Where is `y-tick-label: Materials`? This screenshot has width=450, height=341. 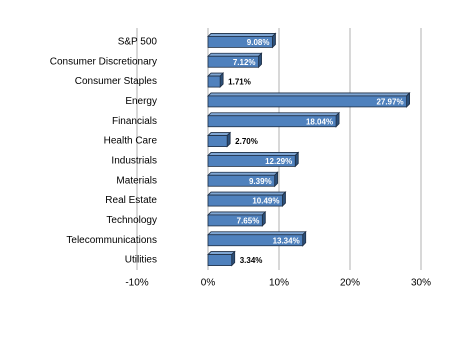
y-tick-label: Materials is located at coordinates (136, 180).